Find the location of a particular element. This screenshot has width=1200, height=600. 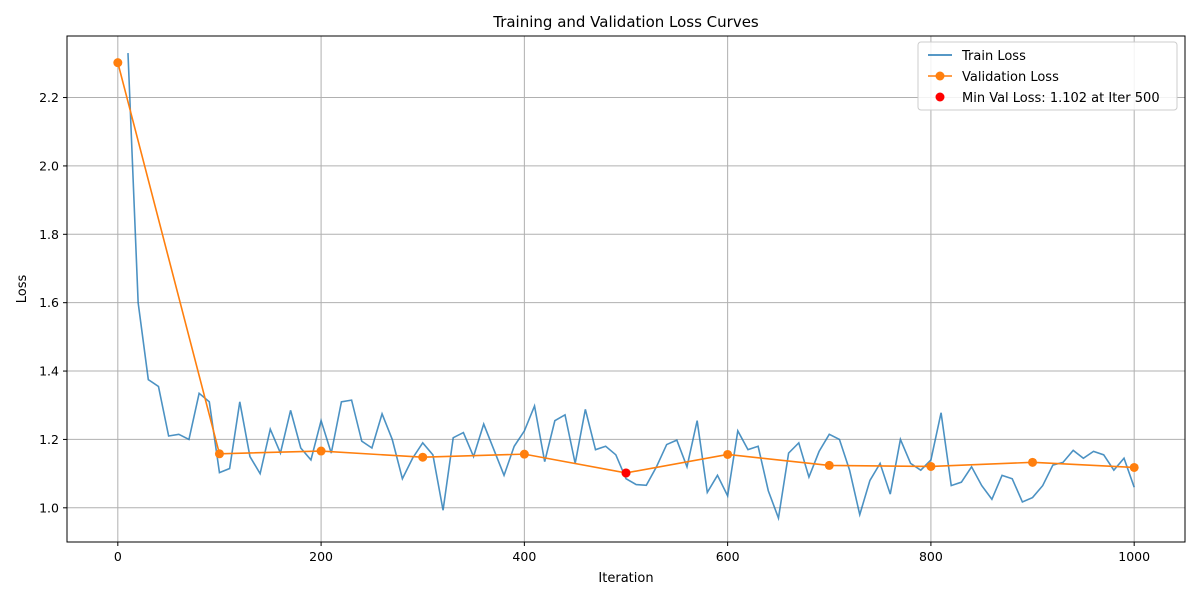

legend-box is located at coordinates (1047, 76).